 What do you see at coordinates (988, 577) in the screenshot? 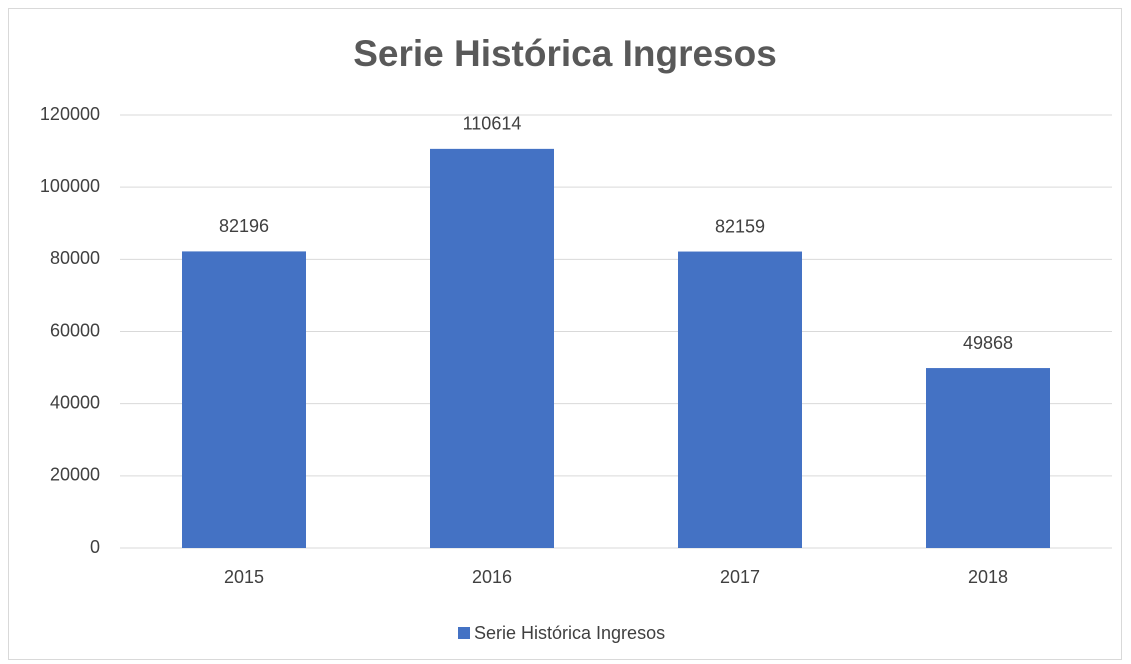
I see `x-tick-label: 2018` at bounding box center [988, 577].